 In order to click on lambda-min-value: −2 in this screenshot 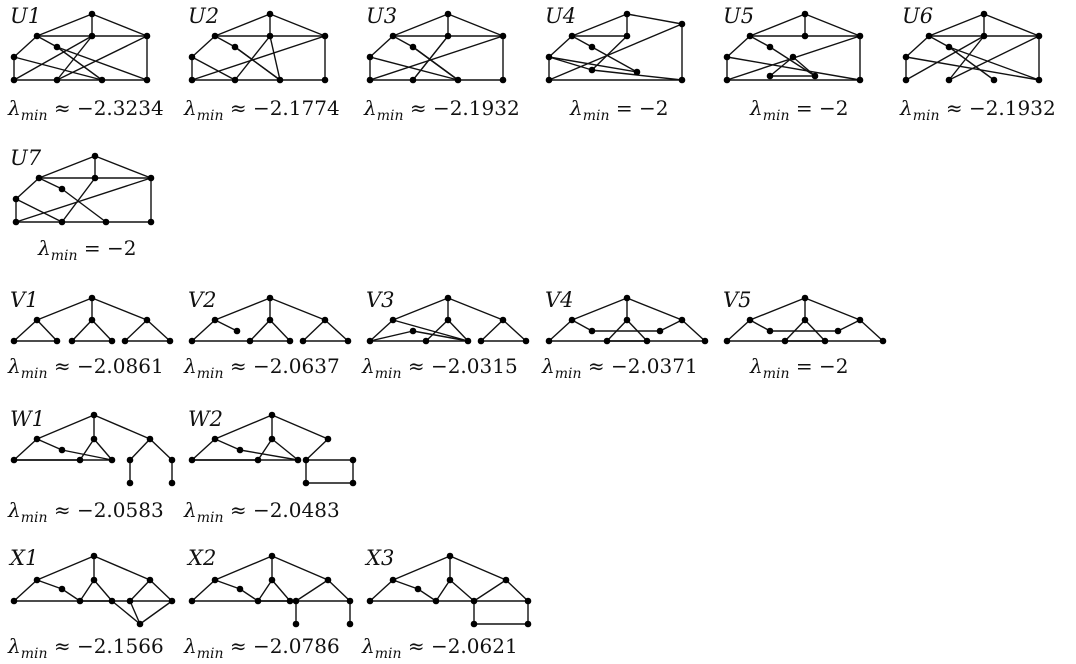, I will do `click(833, 108)`.